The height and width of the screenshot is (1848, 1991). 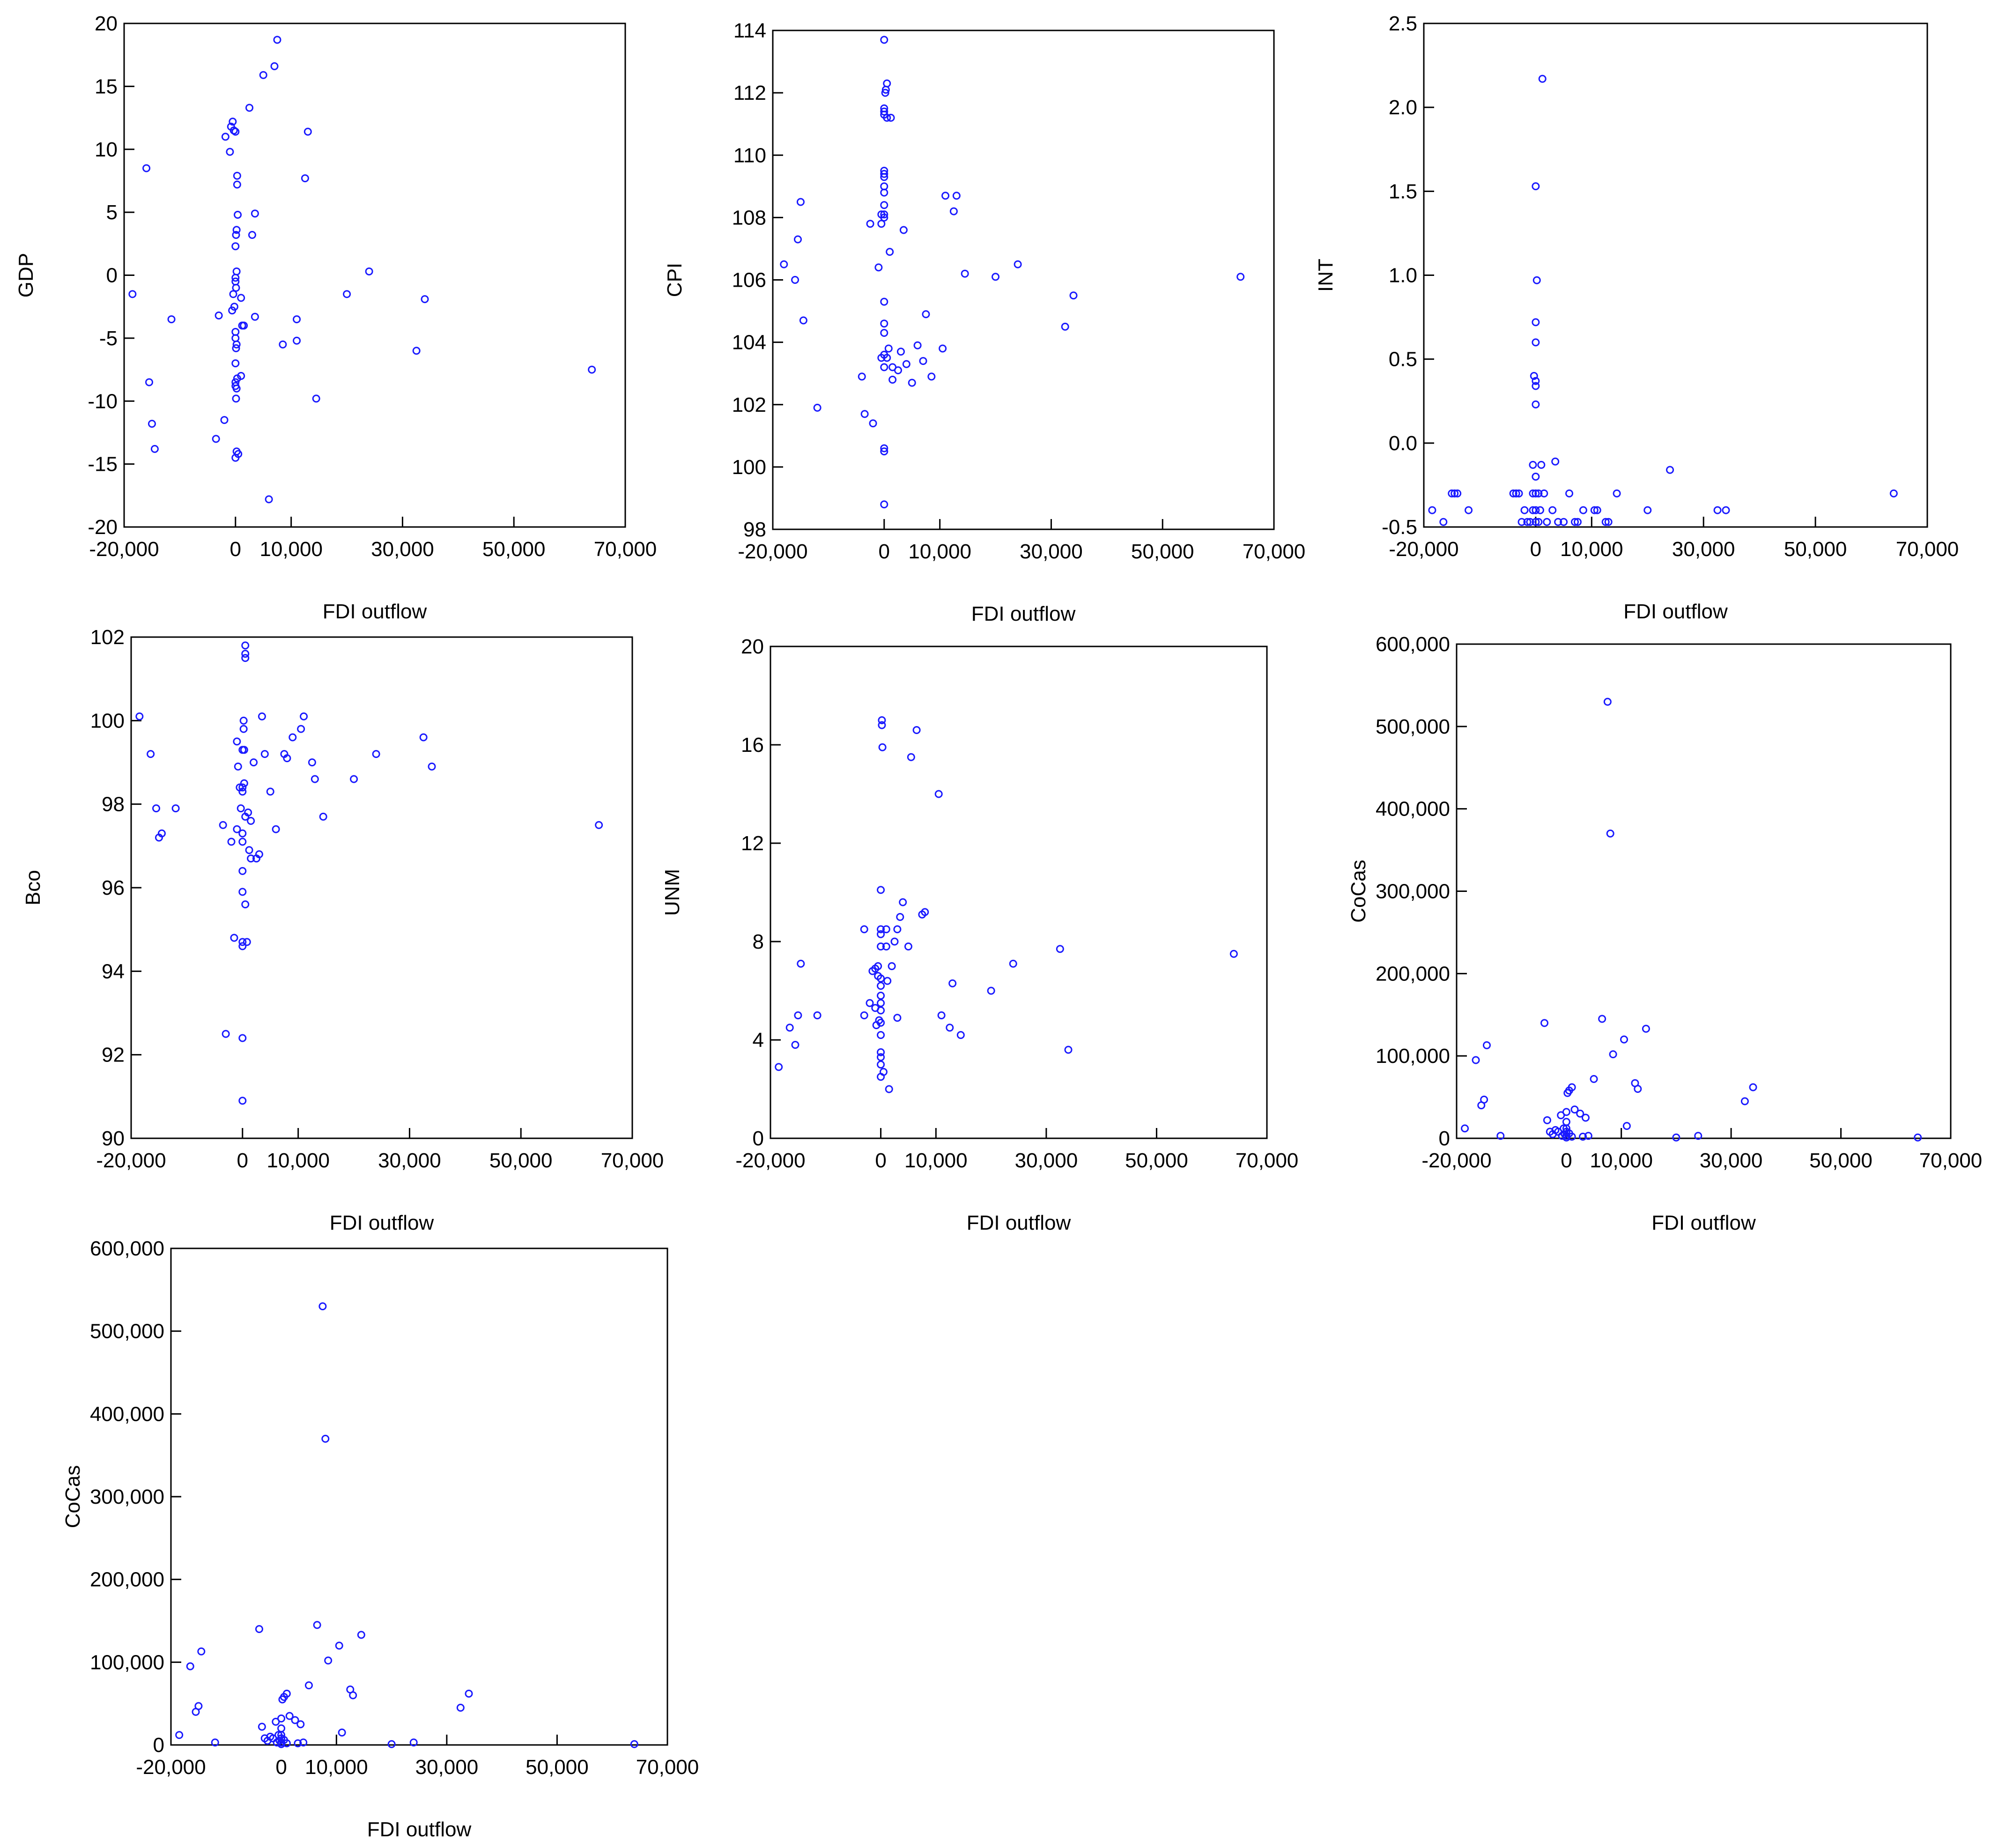 What do you see at coordinates (1403, 275) in the screenshot?
I see `int-y-tick-label: 1.0` at bounding box center [1403, 275].